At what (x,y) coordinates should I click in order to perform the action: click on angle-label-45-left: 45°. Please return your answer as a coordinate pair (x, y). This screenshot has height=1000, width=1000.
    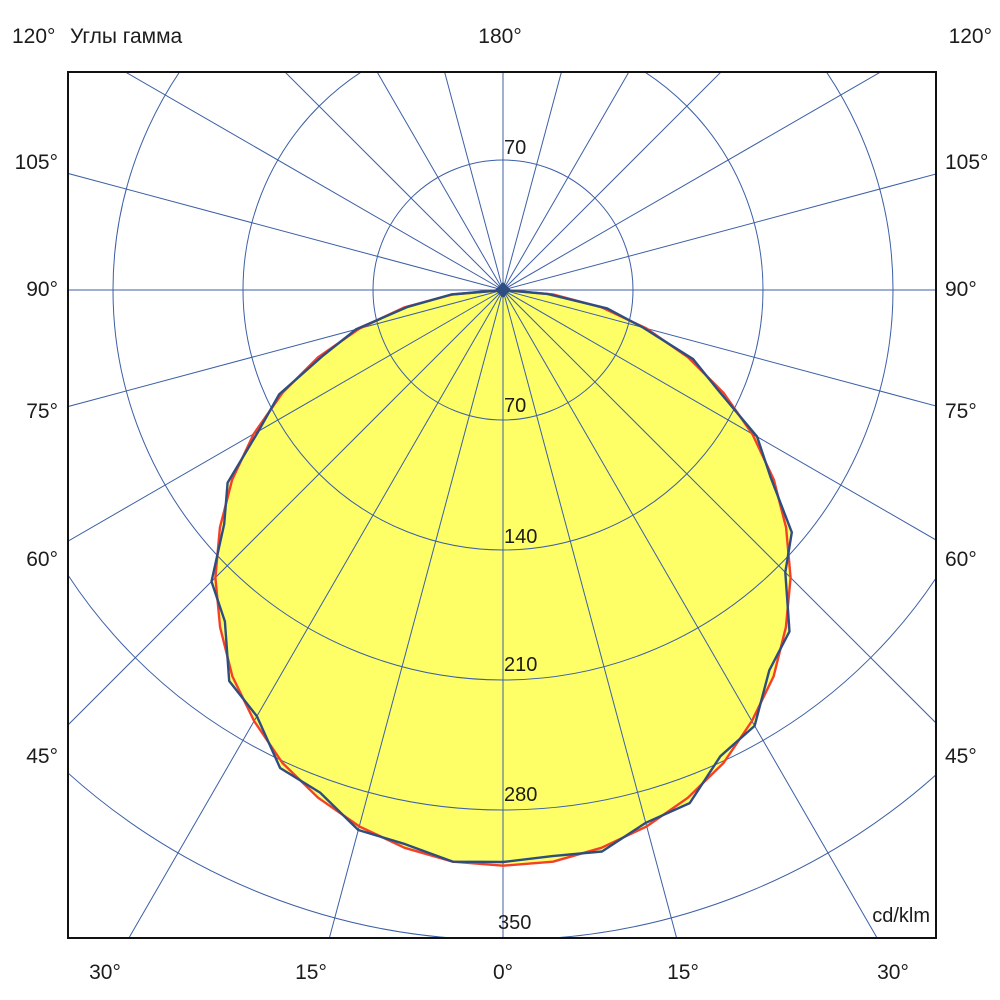
    Looking at the image, I should click on (42, 756).